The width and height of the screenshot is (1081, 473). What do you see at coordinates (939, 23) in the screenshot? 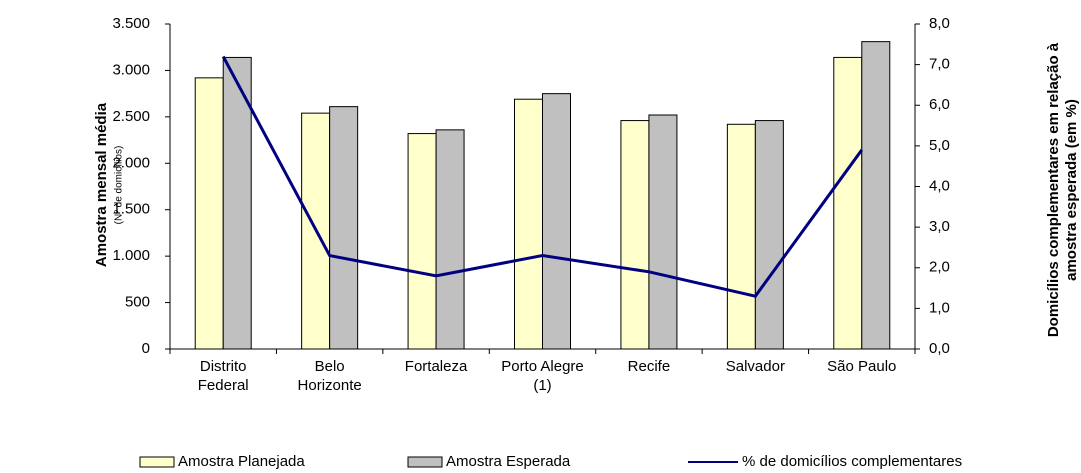
I see `y2-tick-label: 8,0` at bounding box center [939, 23].